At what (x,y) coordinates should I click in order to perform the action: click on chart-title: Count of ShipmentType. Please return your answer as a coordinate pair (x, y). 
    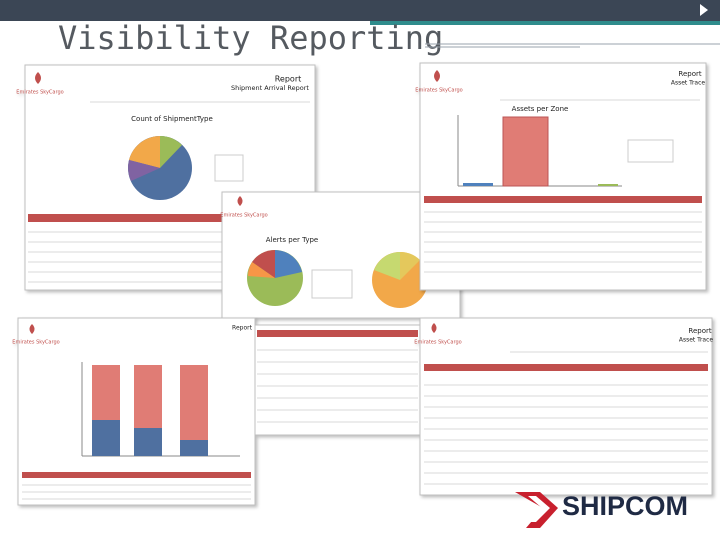
    Looking at the image, I should click on (172, 119).